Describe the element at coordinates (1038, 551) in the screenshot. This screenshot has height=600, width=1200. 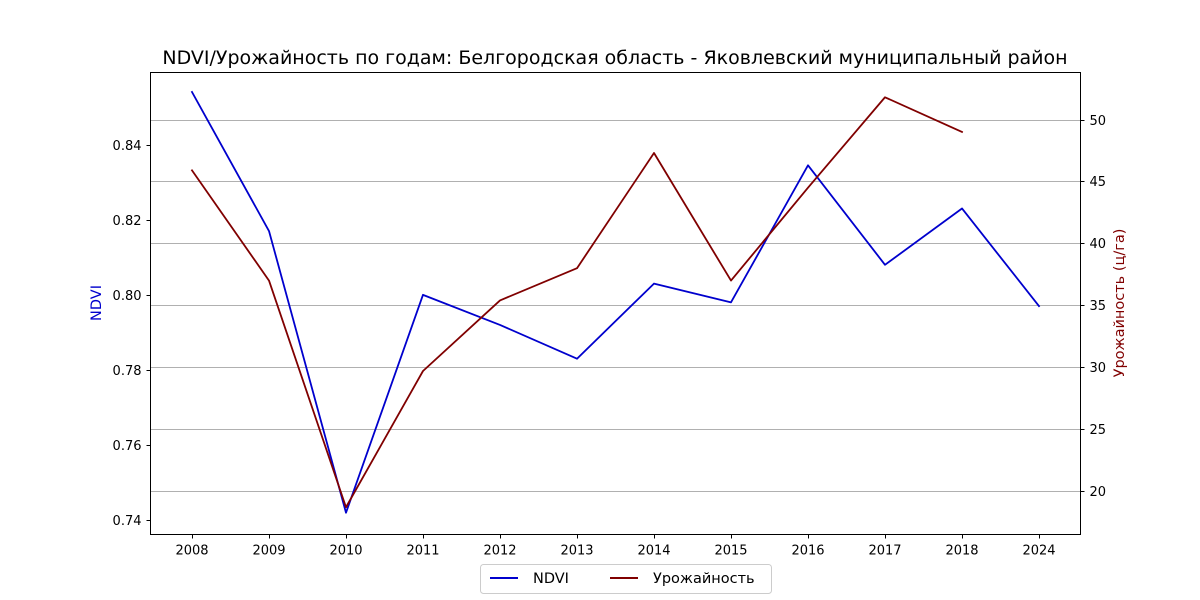
I see `x-tick-label: 2024` at that location.